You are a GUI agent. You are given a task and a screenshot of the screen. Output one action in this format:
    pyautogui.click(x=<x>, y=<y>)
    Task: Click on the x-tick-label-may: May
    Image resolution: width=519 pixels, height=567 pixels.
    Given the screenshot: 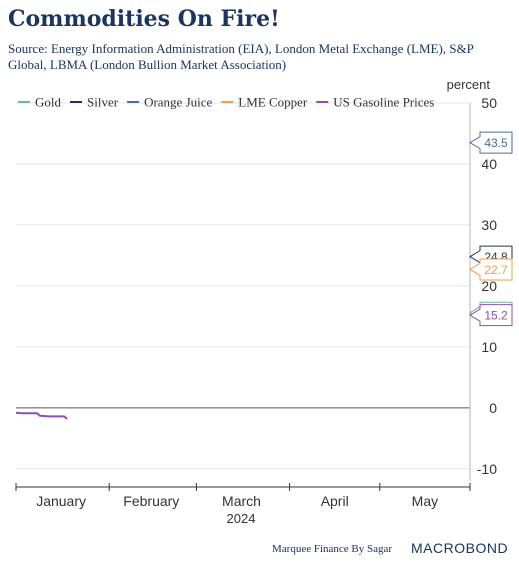 What is the action you would take?
    pyautogui.click(x=425, y=501)
    